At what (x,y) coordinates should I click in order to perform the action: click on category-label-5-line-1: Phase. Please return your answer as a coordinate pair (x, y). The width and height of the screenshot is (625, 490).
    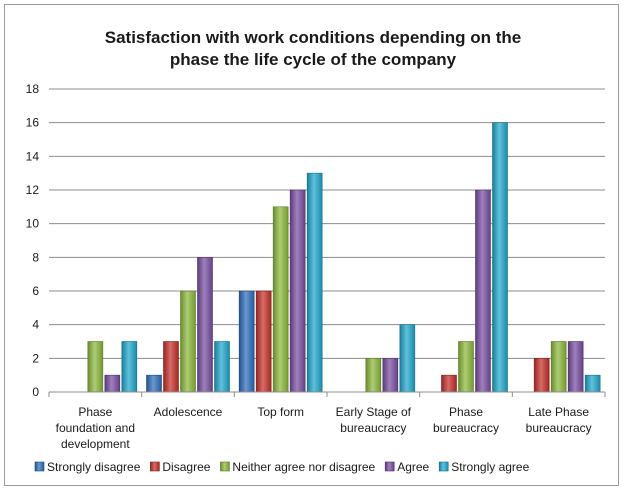
    Looking at the image, I should click on (466, 412).